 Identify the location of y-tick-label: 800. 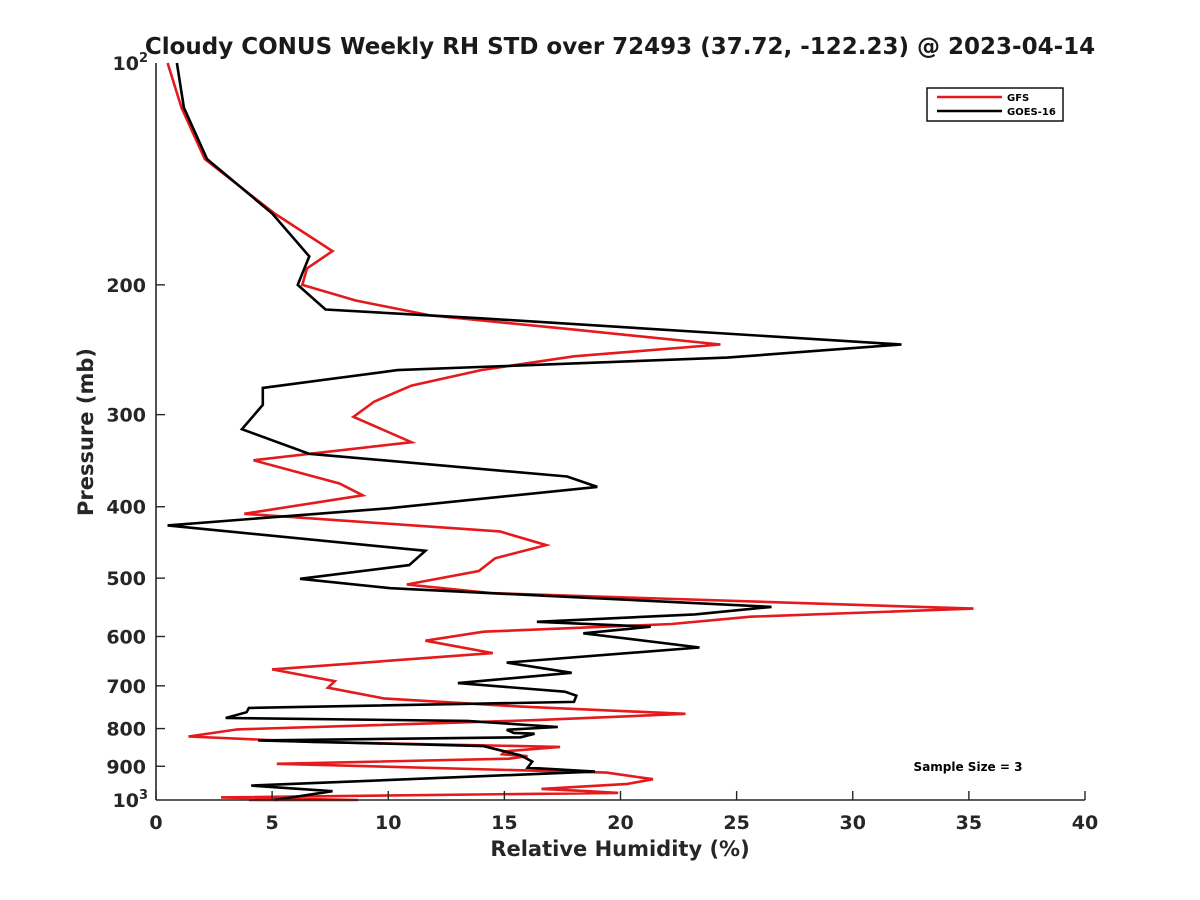
(126, 730).